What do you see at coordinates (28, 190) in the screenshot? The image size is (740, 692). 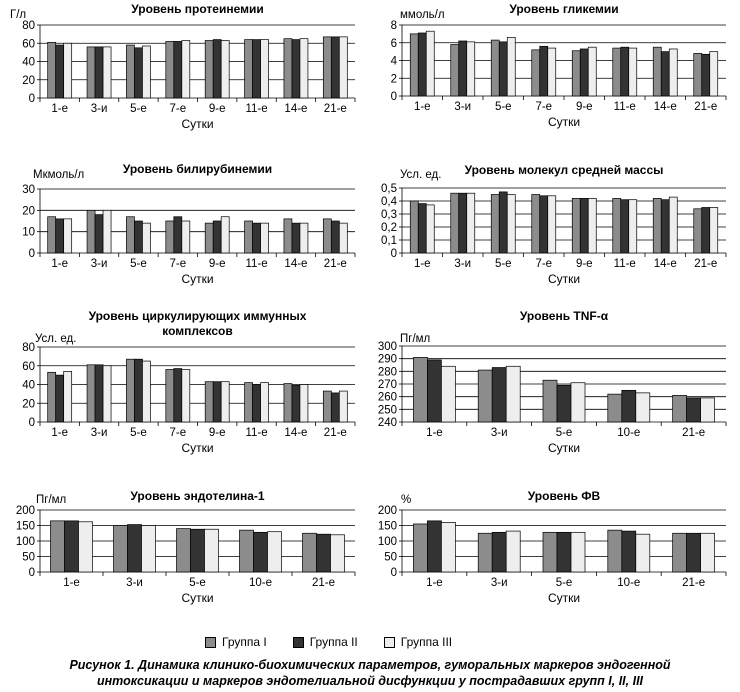 I see `y-tick-label: 30` at bounding box center [28, 190].